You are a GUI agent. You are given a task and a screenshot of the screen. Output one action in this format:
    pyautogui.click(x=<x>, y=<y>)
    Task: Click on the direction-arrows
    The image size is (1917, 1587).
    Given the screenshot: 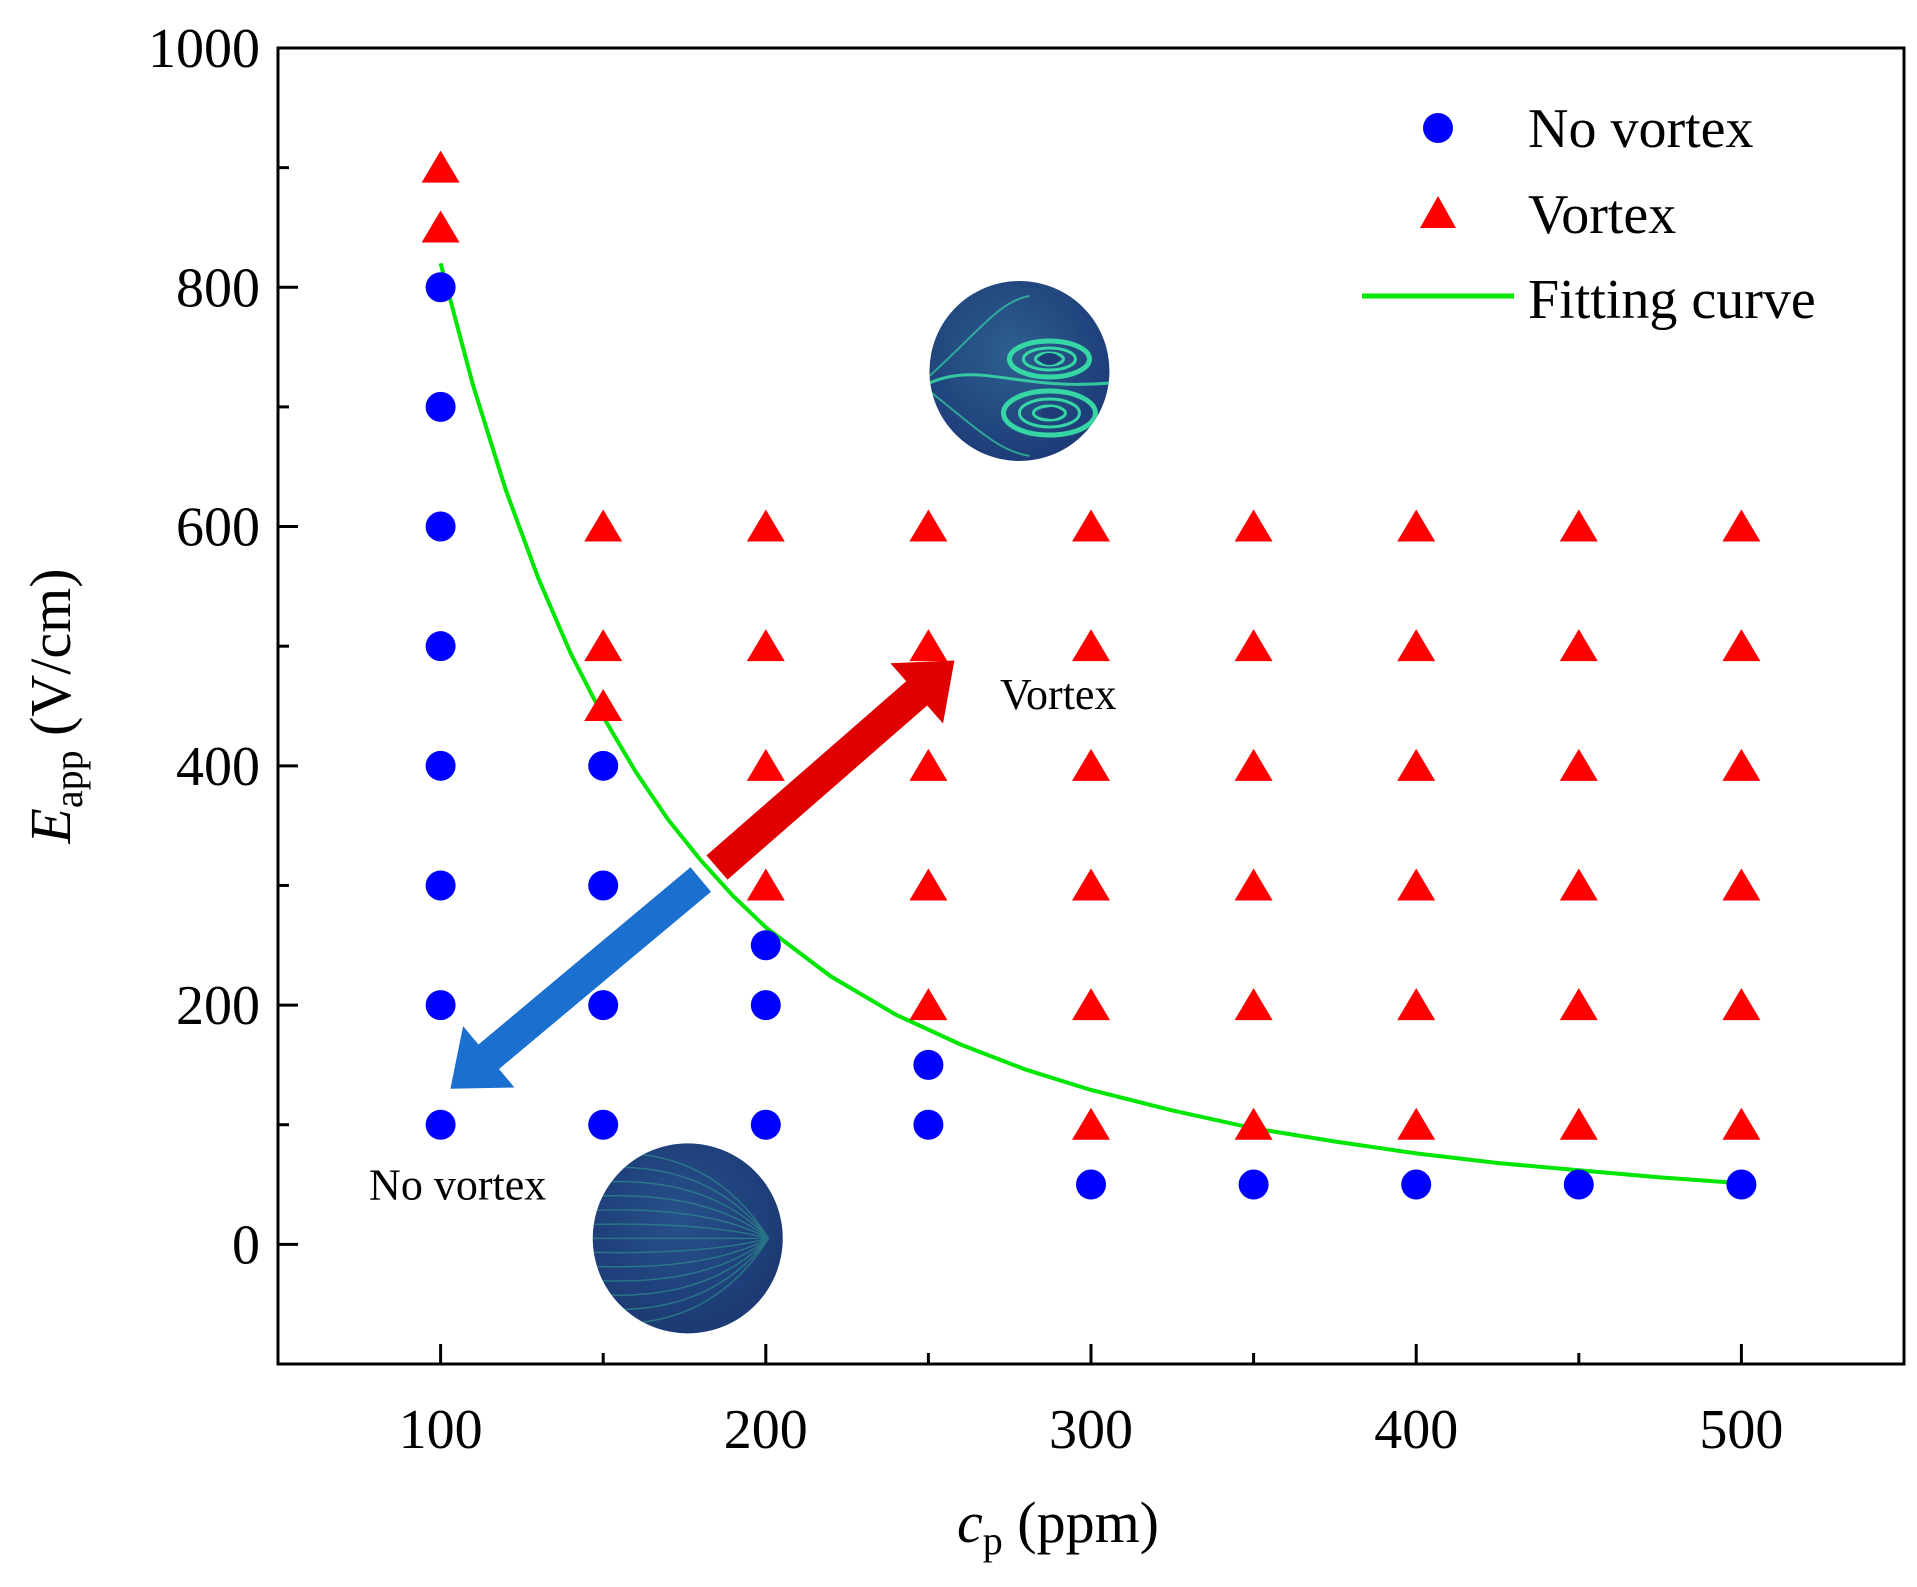 What is the action you would take?
    pyautogui.click(x=702, y=874)
    